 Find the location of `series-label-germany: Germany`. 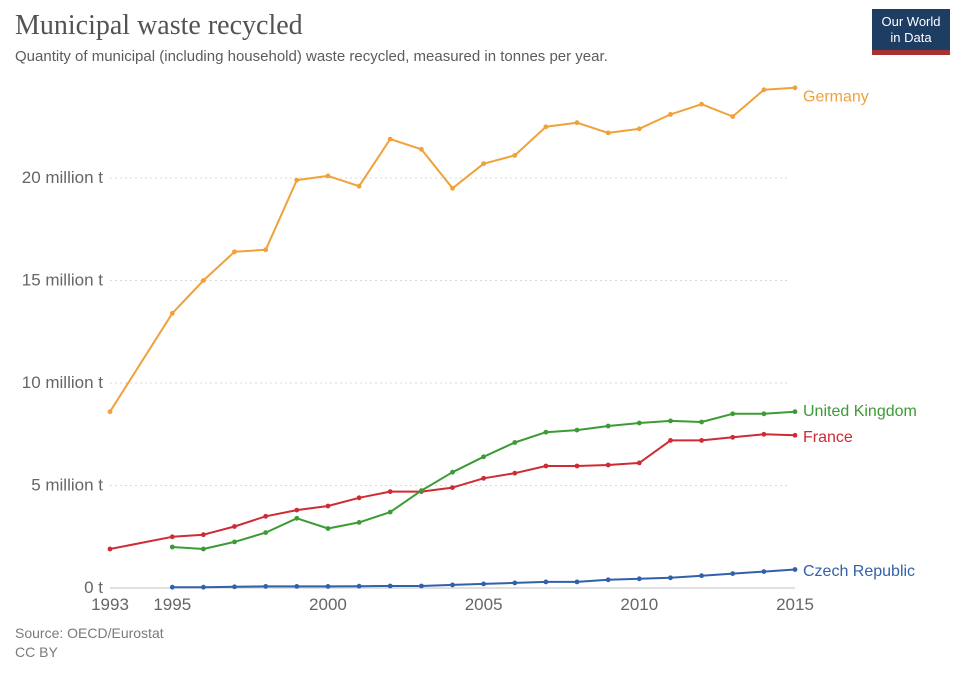

series-label-germany: Germany is located at coordinates (836, 96).